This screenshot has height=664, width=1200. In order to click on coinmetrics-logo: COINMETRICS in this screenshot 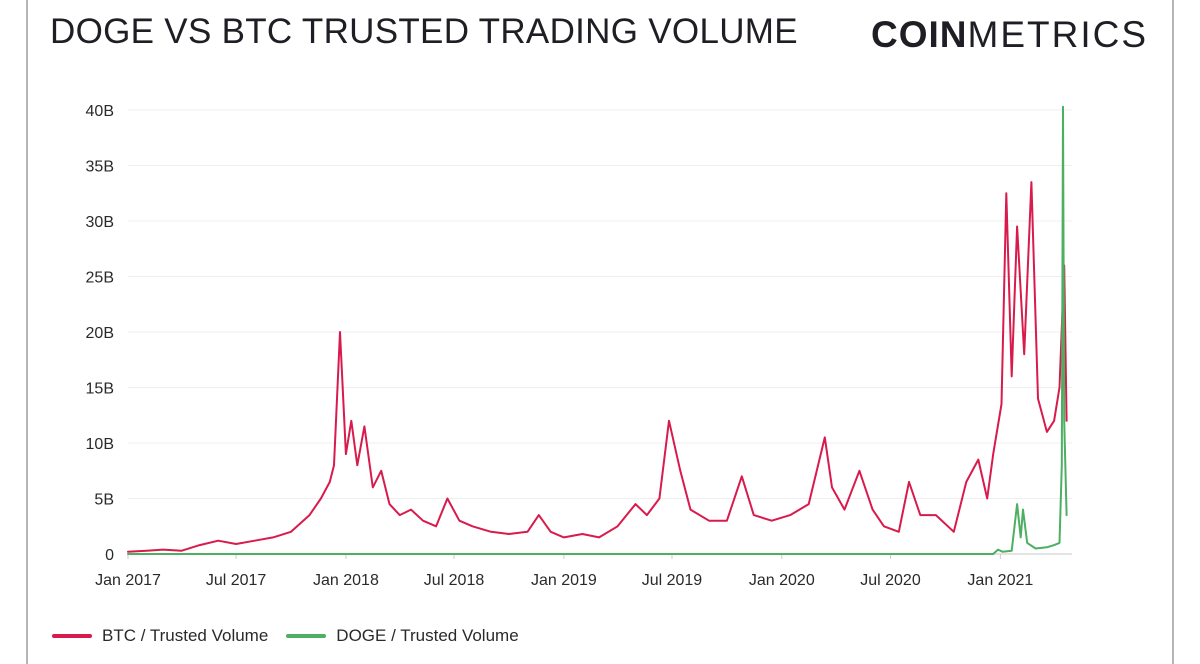, I will do `click(1009, 35)`.